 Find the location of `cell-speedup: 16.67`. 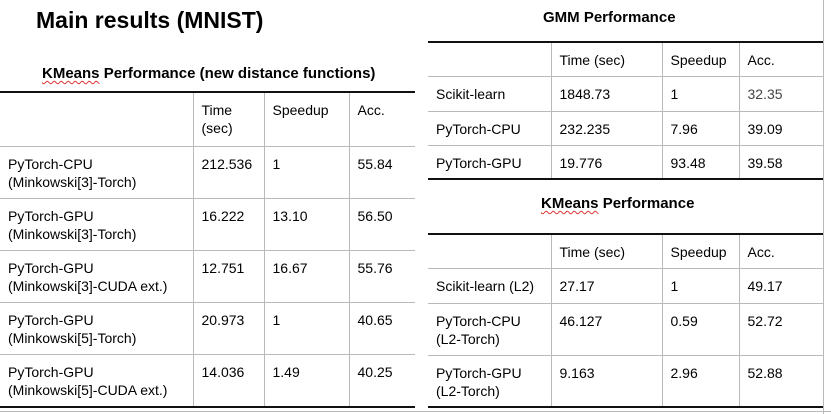

cell-speedup: 16.67 is located at coordinates (306, 276).